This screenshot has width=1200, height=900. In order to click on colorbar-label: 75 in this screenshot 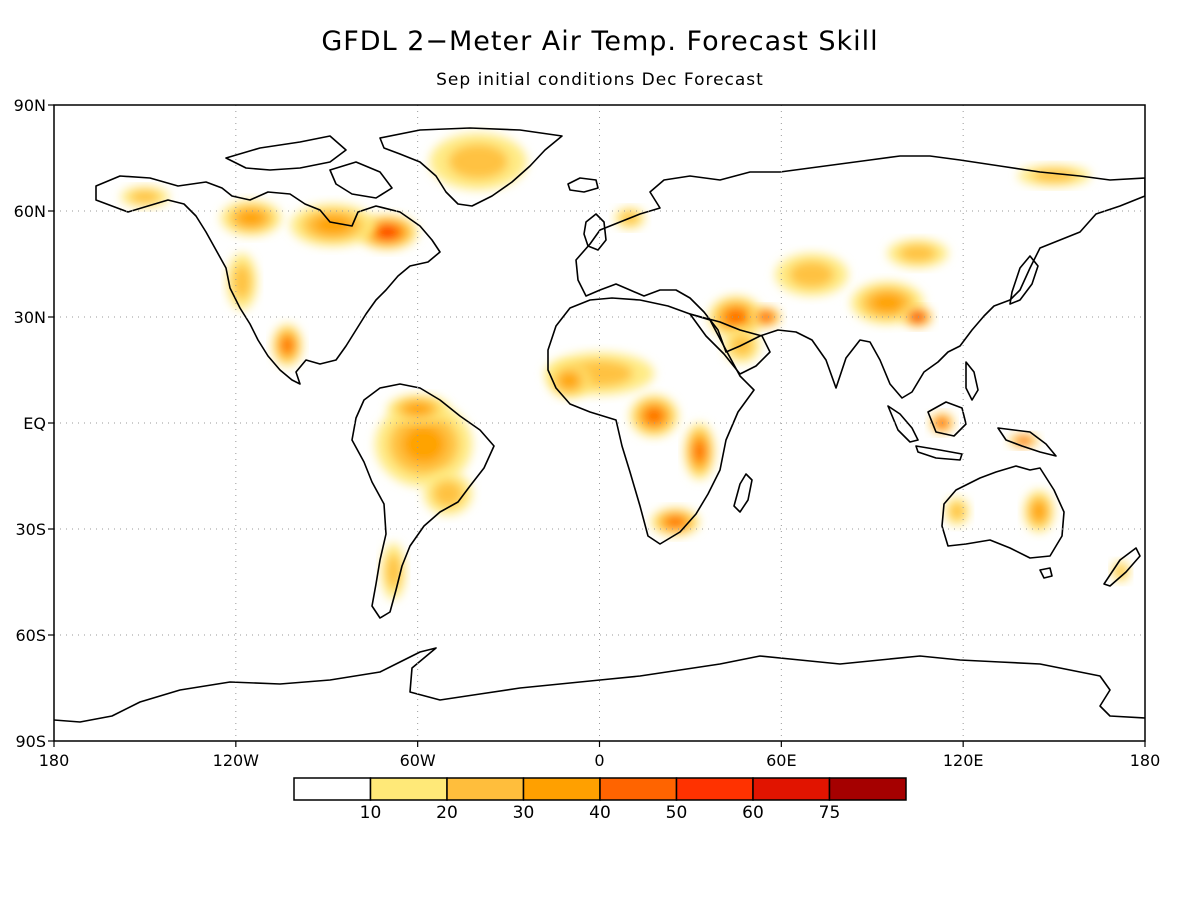, I will do `click(830, 813)`.